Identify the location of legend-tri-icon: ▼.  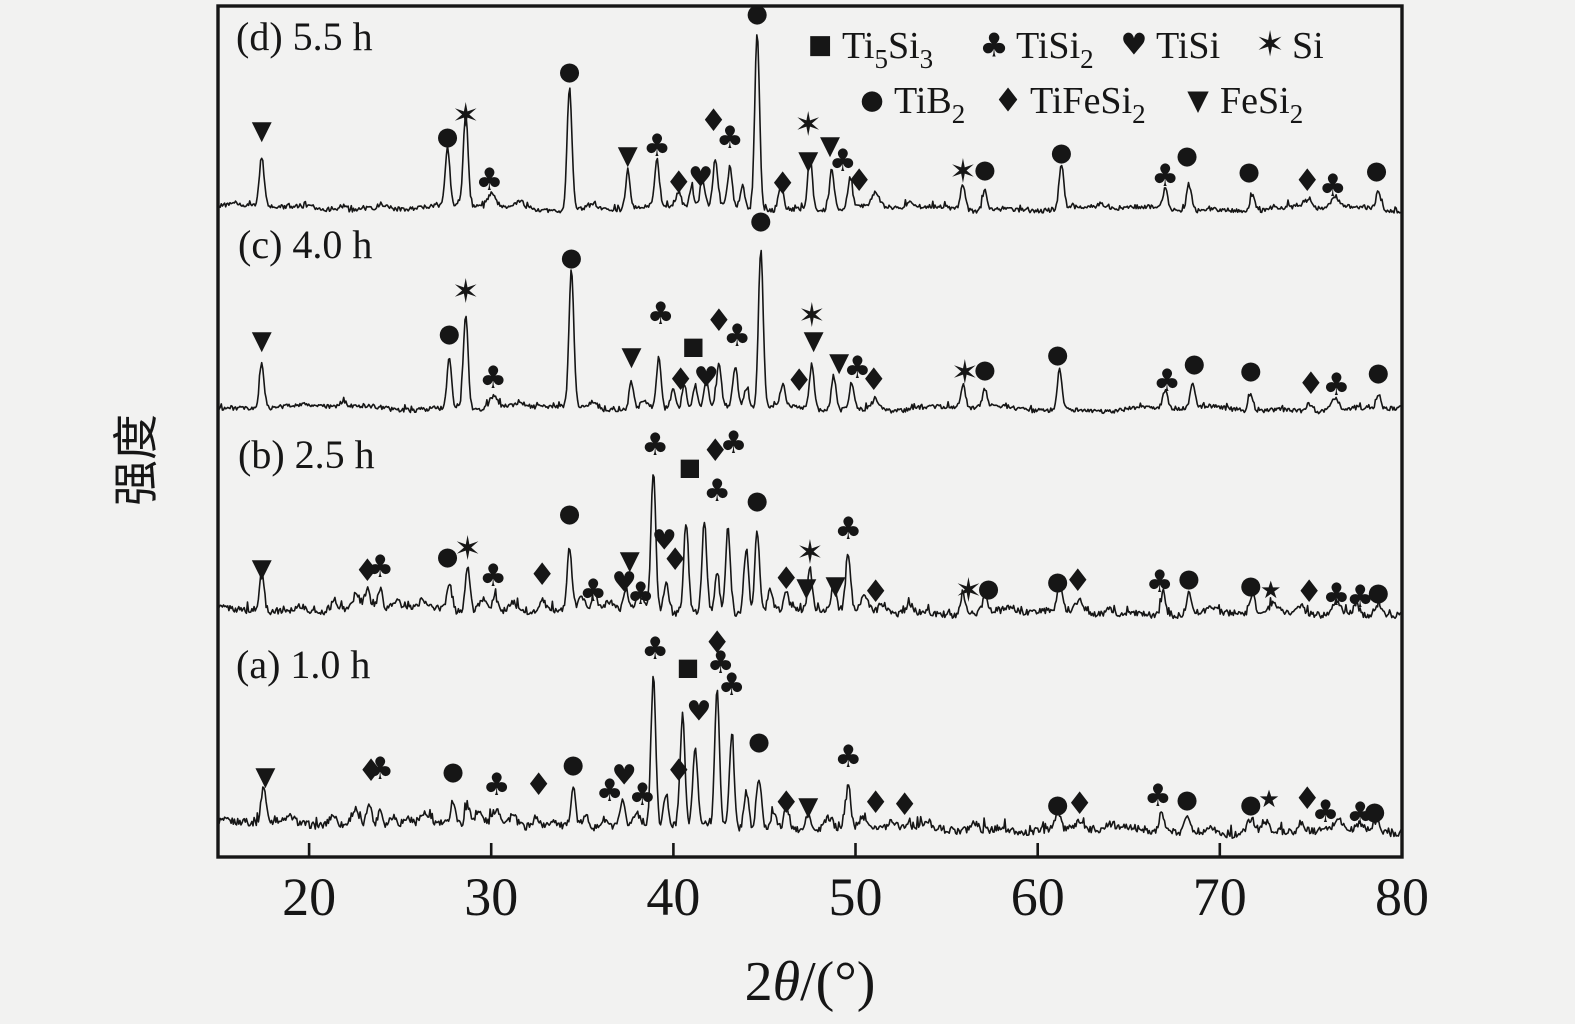
(1198, 100).